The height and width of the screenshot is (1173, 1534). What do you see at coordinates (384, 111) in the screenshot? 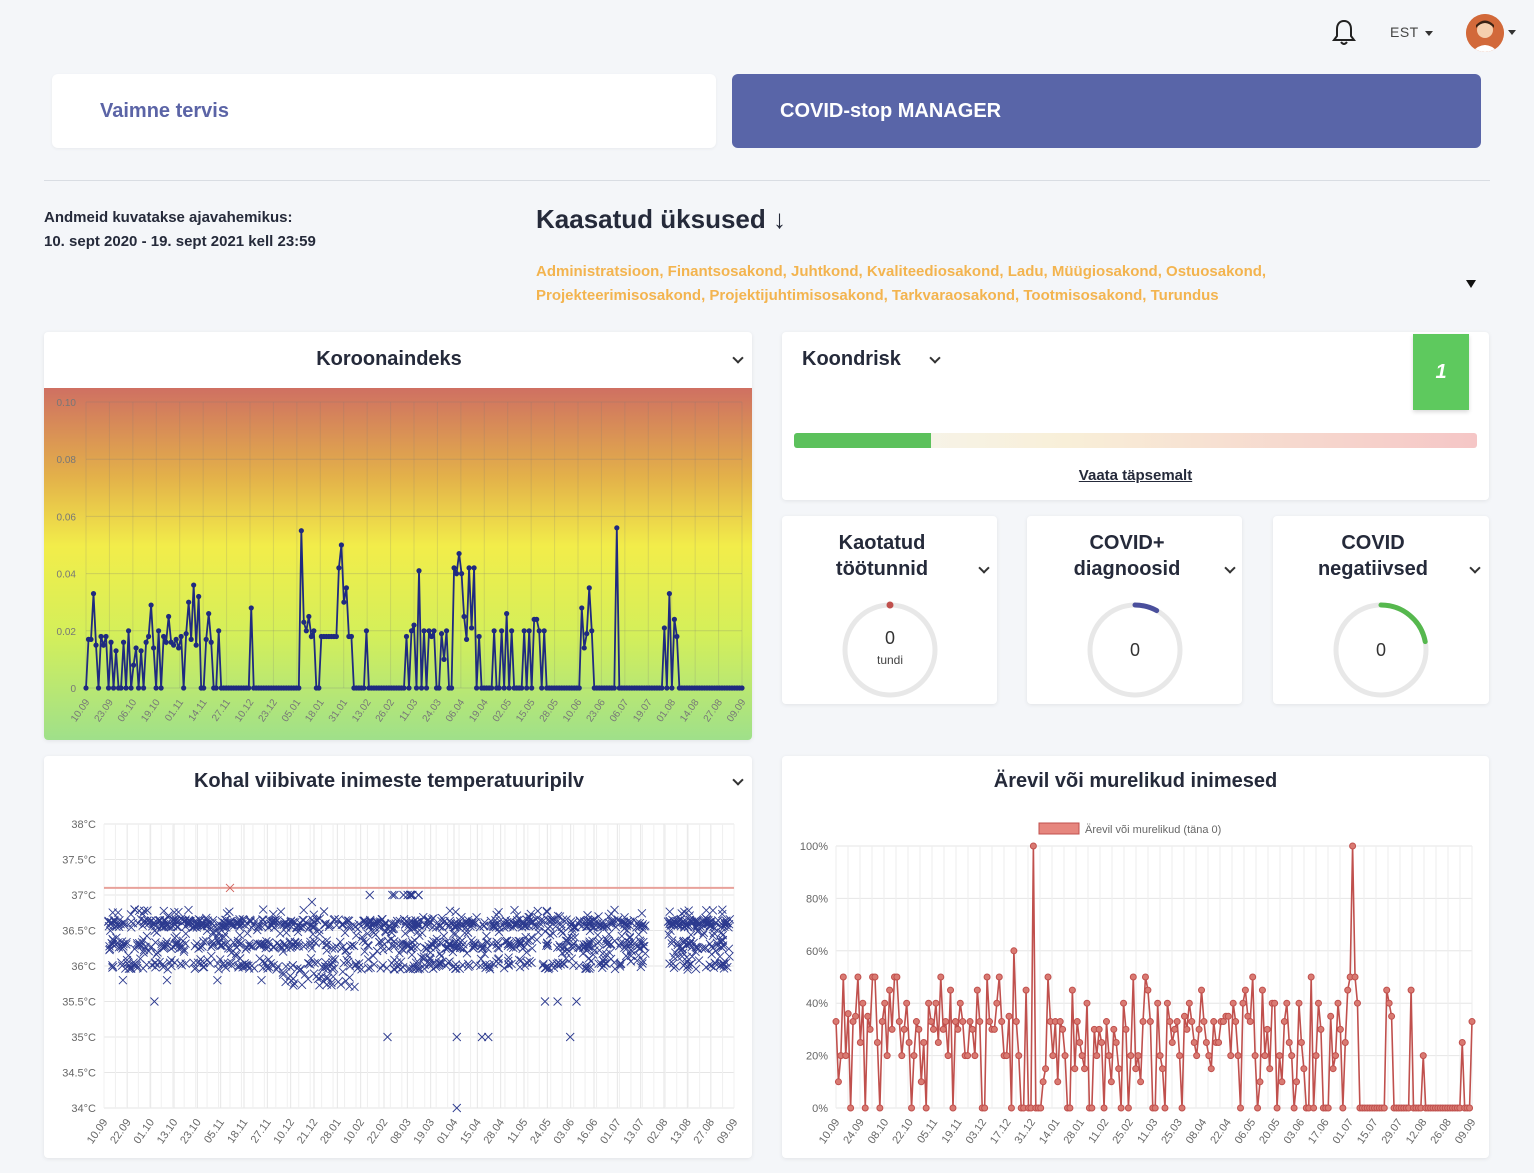
I see `tab-vaimne-tervis: Vaimne tervis` at bounding box center [384, 111].